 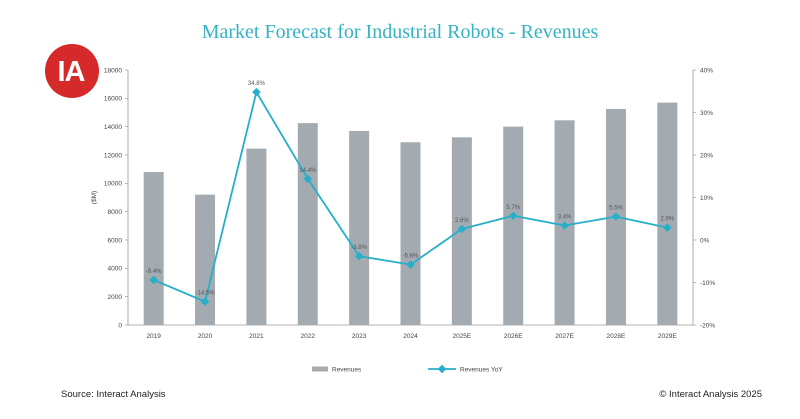 What do you see at coordinates (707, 283) in the screenshot?
I see `y-right-tick-label: -10%` at bounding box center [707, 283].